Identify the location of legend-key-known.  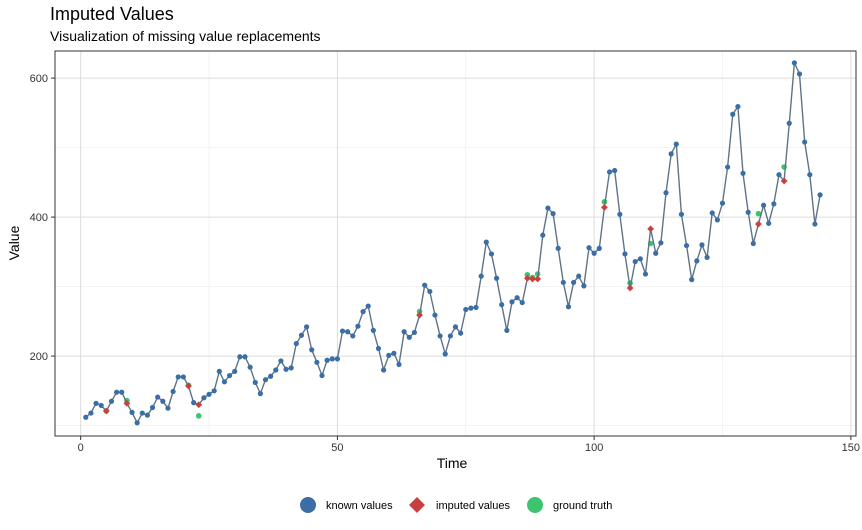
(308, 505).